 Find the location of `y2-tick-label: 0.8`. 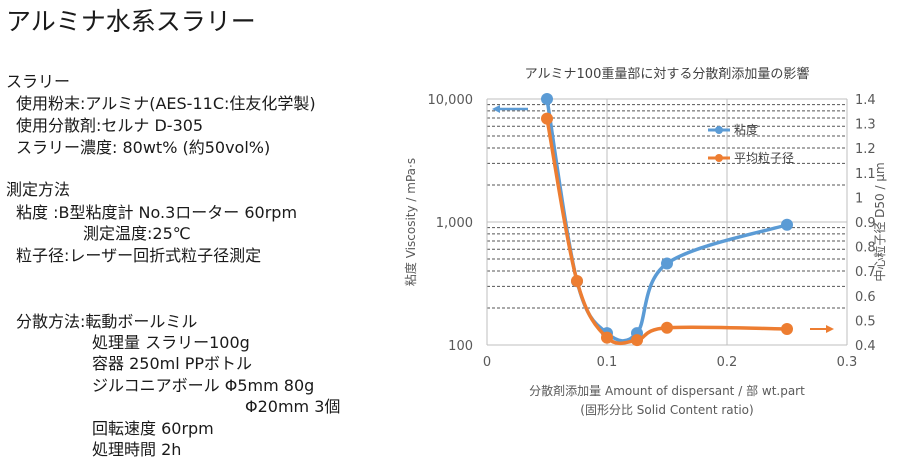

y2-tick-label: 0.8 is located at coordinates (865, 248).